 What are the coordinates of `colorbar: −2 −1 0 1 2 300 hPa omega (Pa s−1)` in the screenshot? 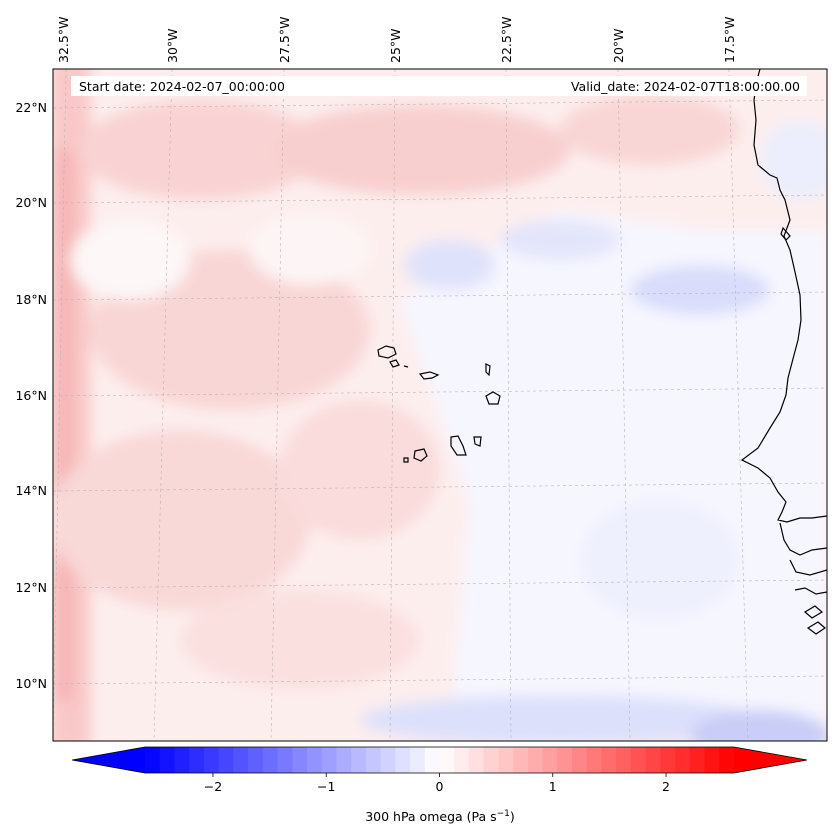 It's located at (439, 785).